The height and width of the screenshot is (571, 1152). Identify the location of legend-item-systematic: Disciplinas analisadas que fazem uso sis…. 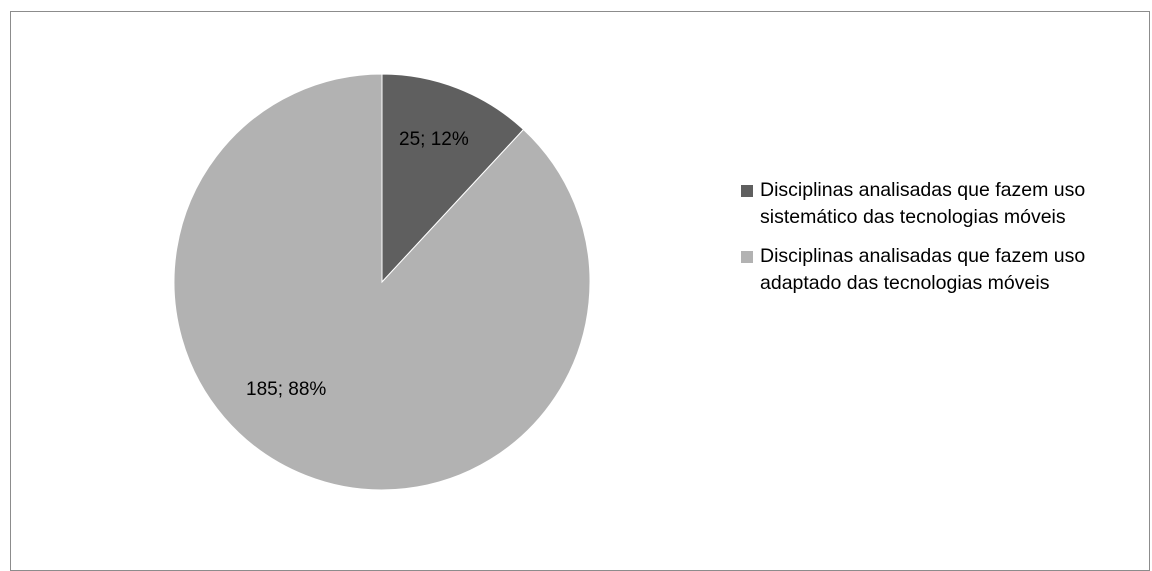
(941, 204).